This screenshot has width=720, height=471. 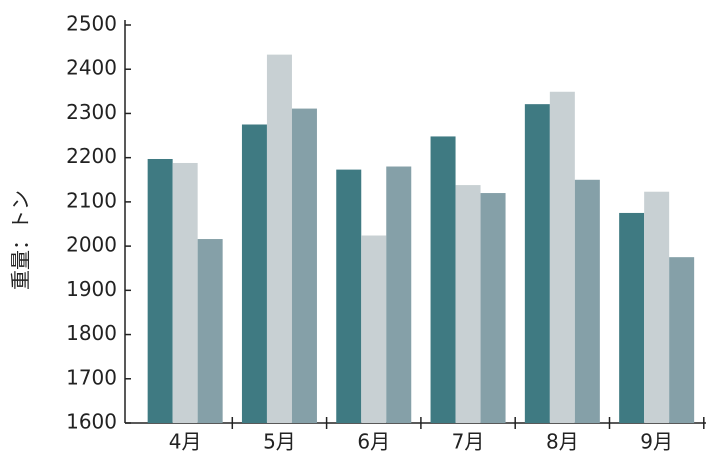 I want to click on x-tick-label: 9月, so click(x=656, y=442).